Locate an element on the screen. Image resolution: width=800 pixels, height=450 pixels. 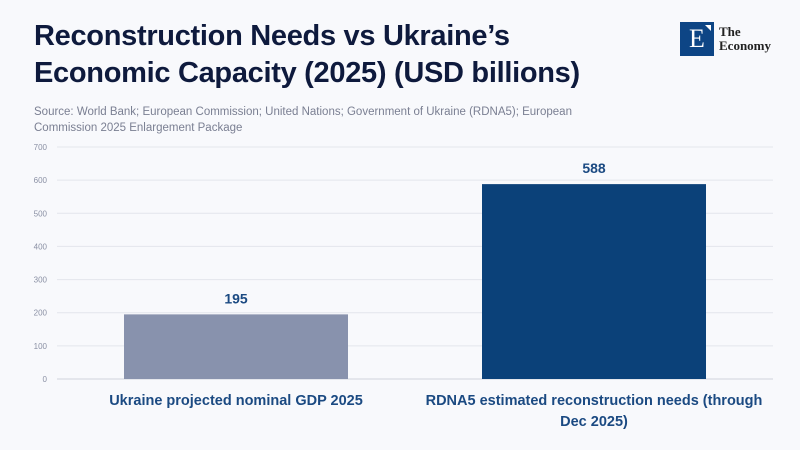
logo-corner-mark is located at coordinates (708, 28).